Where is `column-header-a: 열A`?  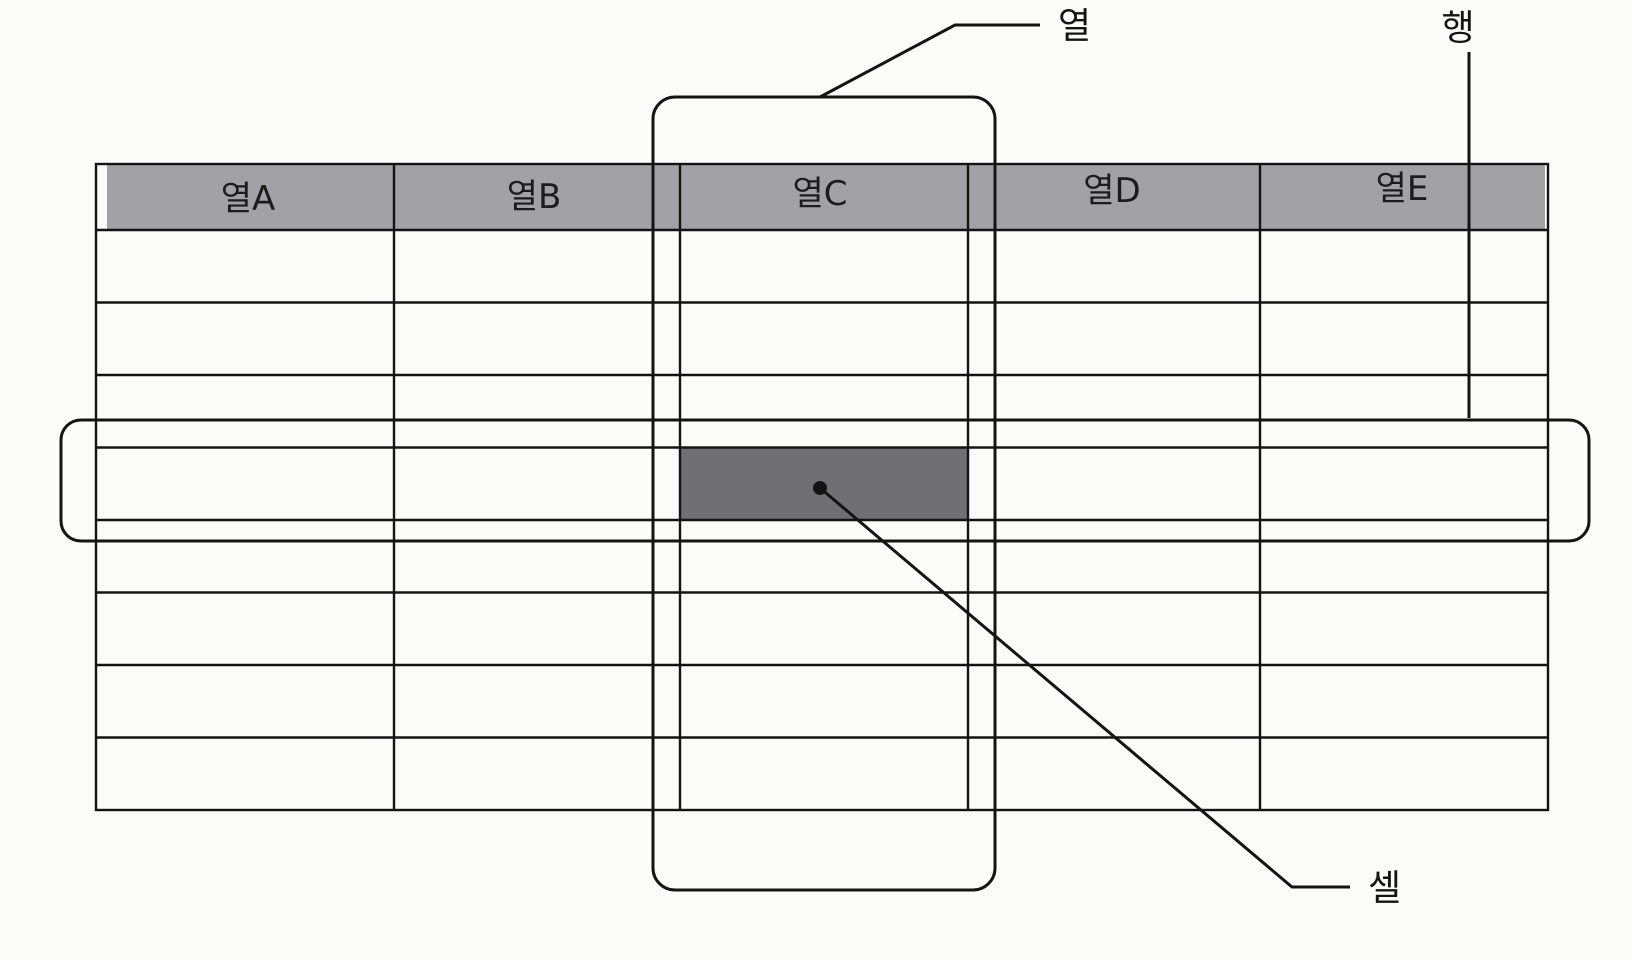
column-header-a: 열A is located at coordinates (248, 199).